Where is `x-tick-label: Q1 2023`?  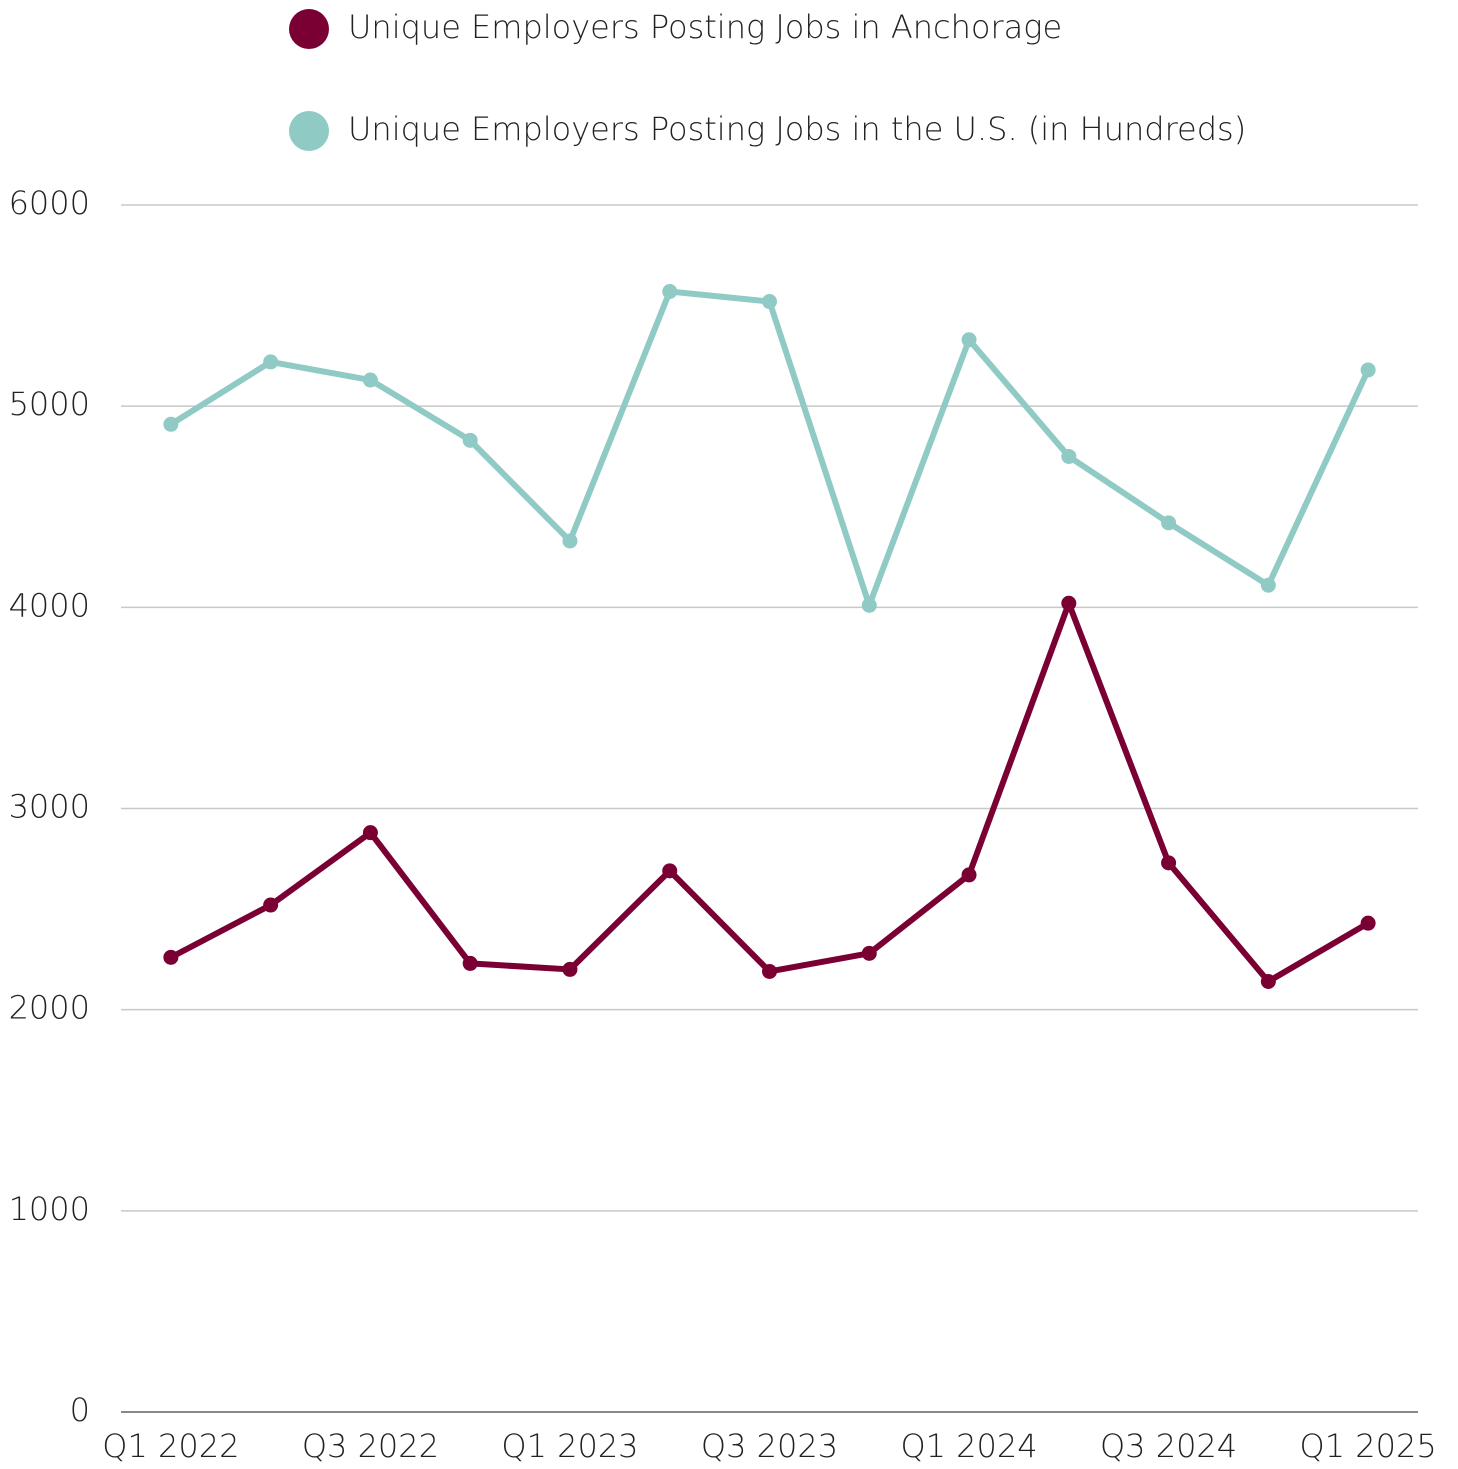
x-tick-label: Q1 2023 is located at coordinates (569, 1446).